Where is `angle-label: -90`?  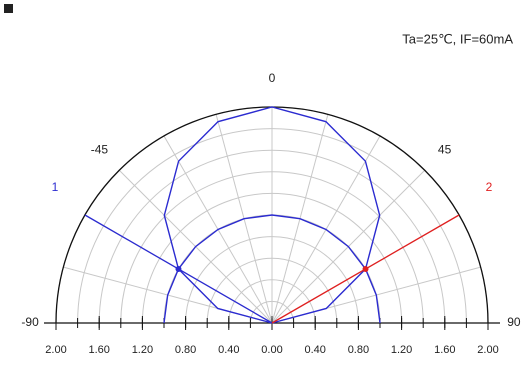
angle-label: -90 is located at coordinates (30, 322).